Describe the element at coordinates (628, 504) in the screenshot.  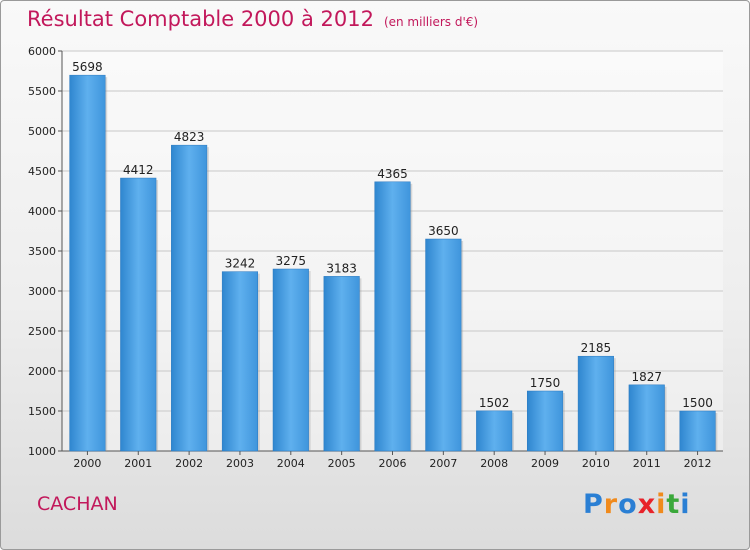
I see `logo-letter: o` at that location.